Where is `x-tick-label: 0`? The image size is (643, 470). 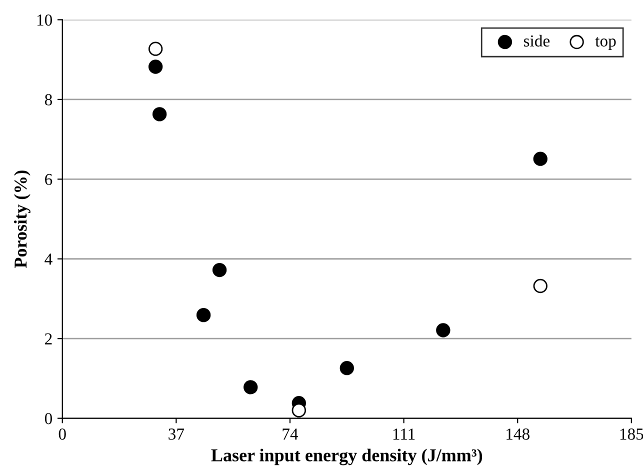 x-tick-label: 0 is located at coordinates (62, 434).